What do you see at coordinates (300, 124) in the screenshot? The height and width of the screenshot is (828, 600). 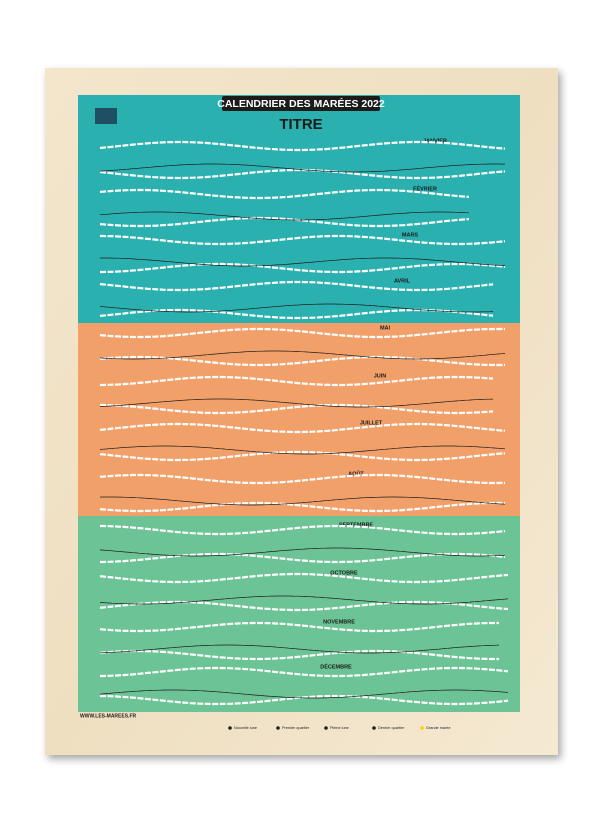 I see `poster-subtitle: TITRE` at bounding box center [300, 124].